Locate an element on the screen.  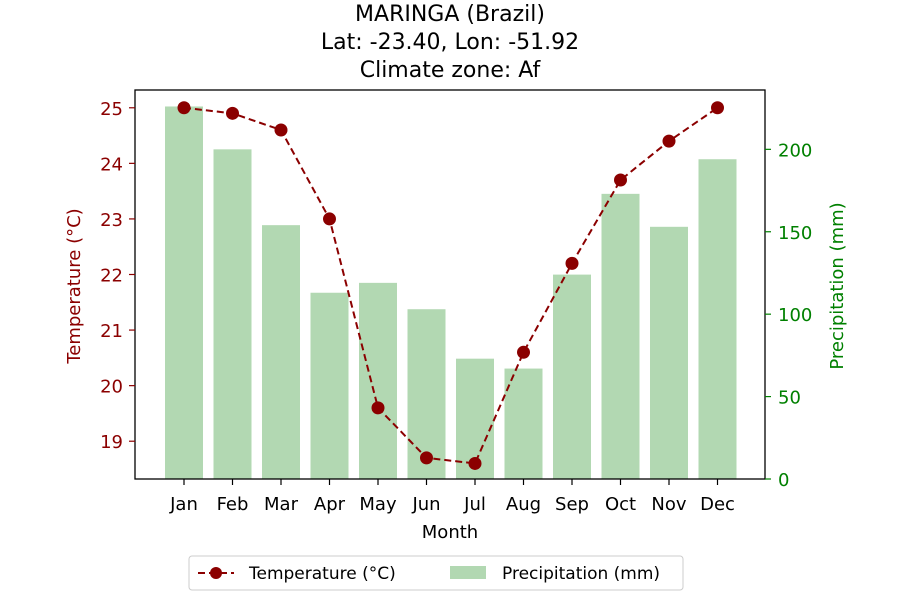
temperature-point-dec is located at coordinates (717, 108).